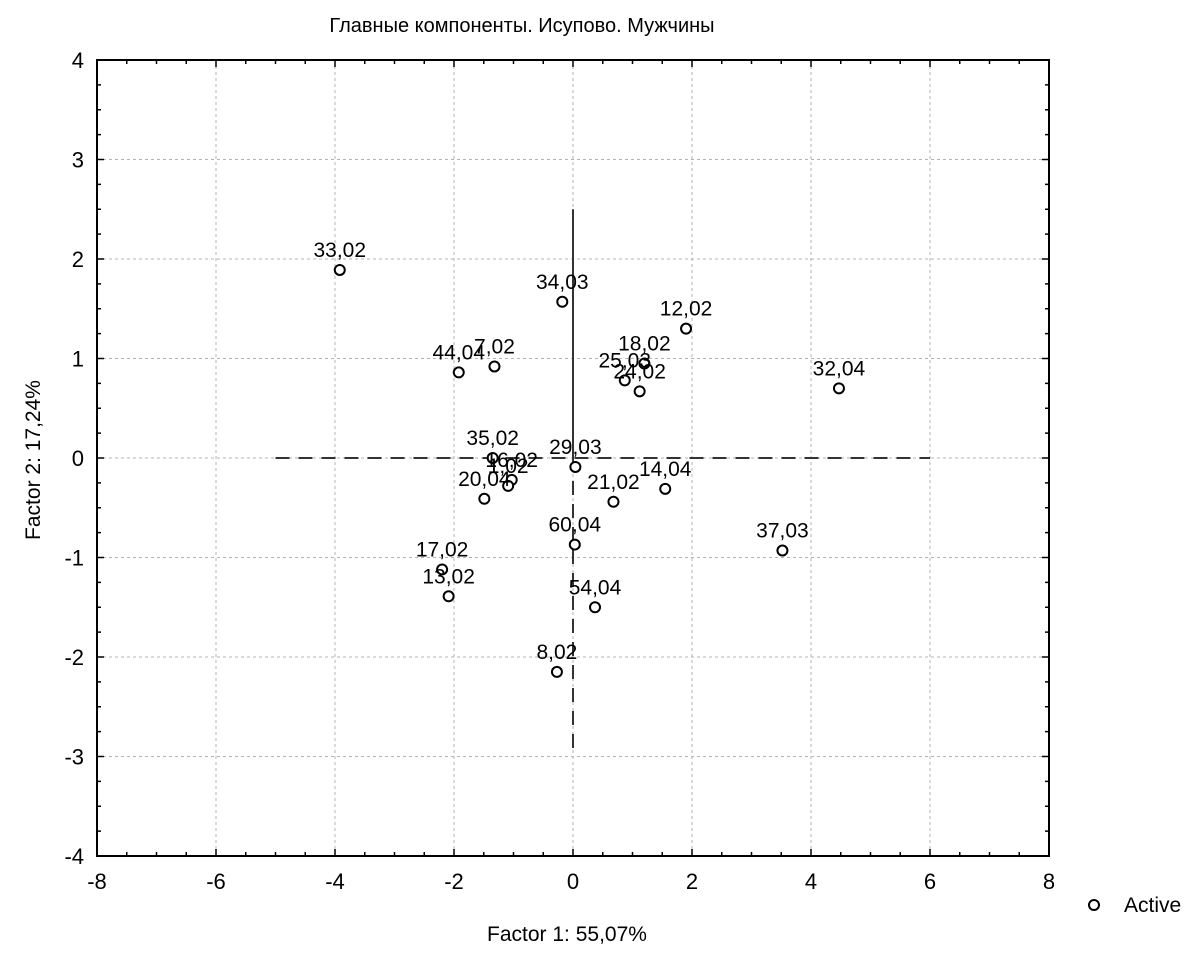  I want to click on y-tick-label: 0, so click(78, 458).